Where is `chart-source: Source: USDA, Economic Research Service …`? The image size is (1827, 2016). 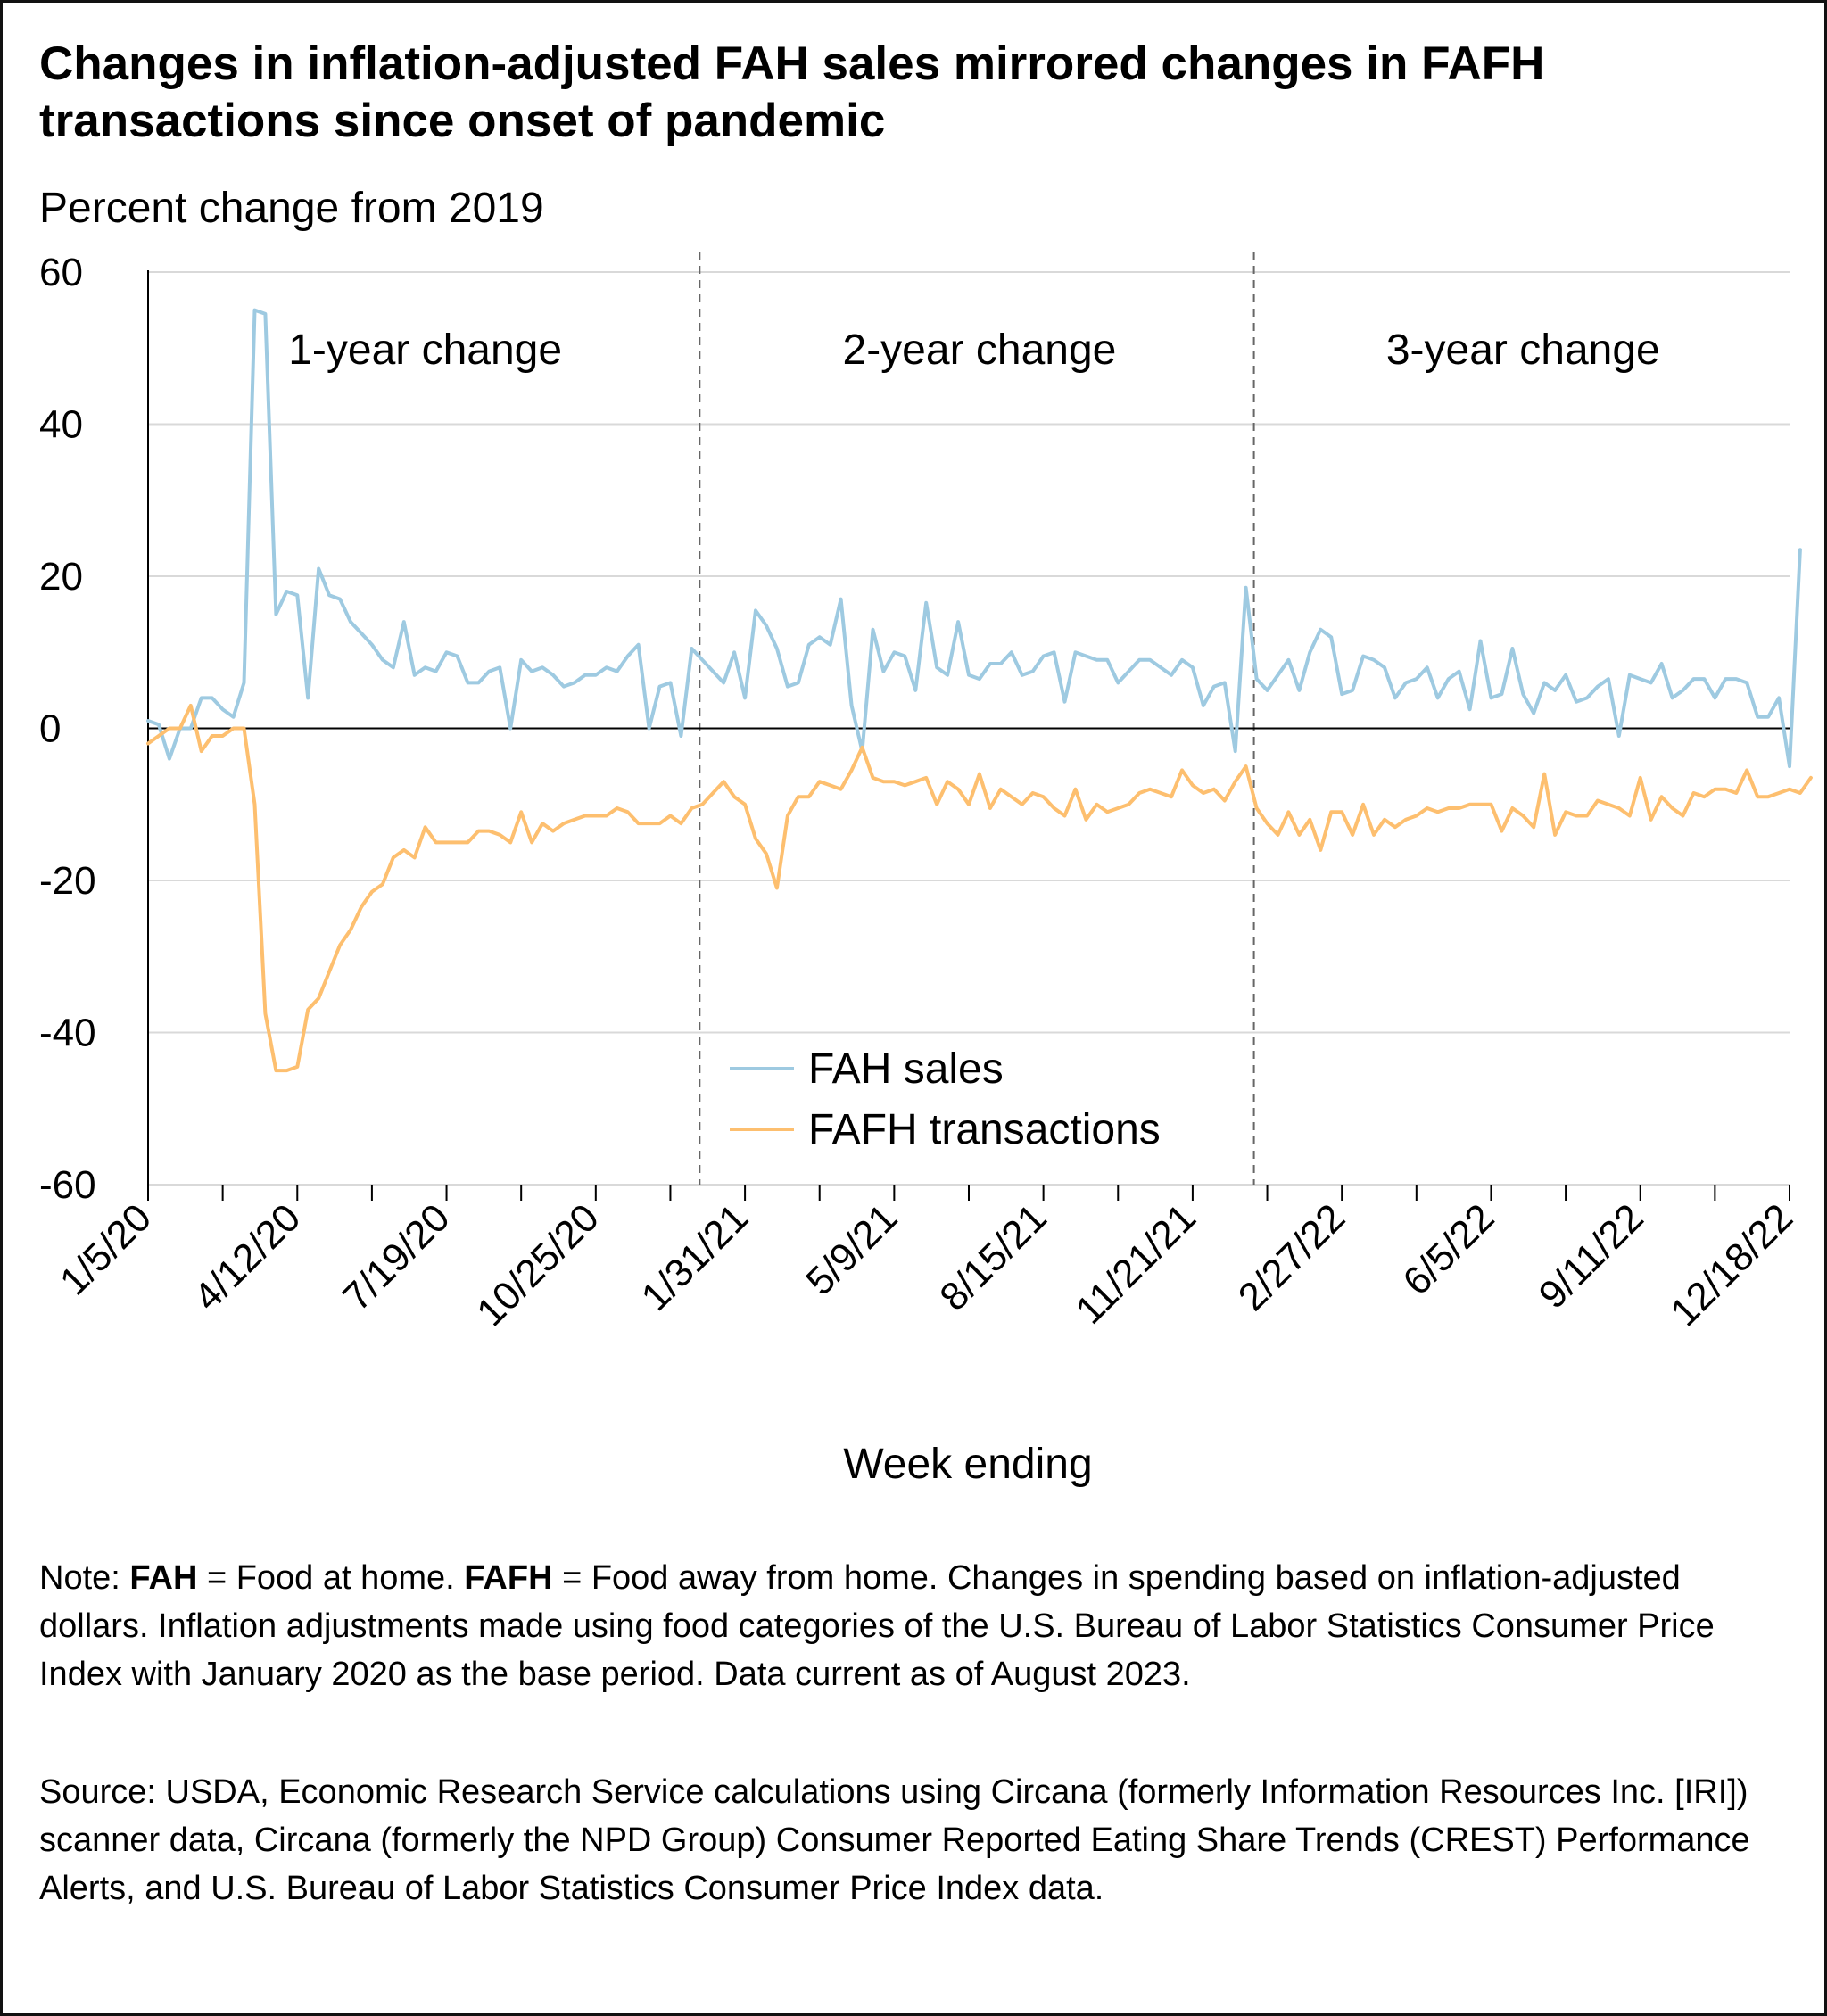 chart-source: Source: USDA, Economic Research Service … is located at coordinates (895, 1840).